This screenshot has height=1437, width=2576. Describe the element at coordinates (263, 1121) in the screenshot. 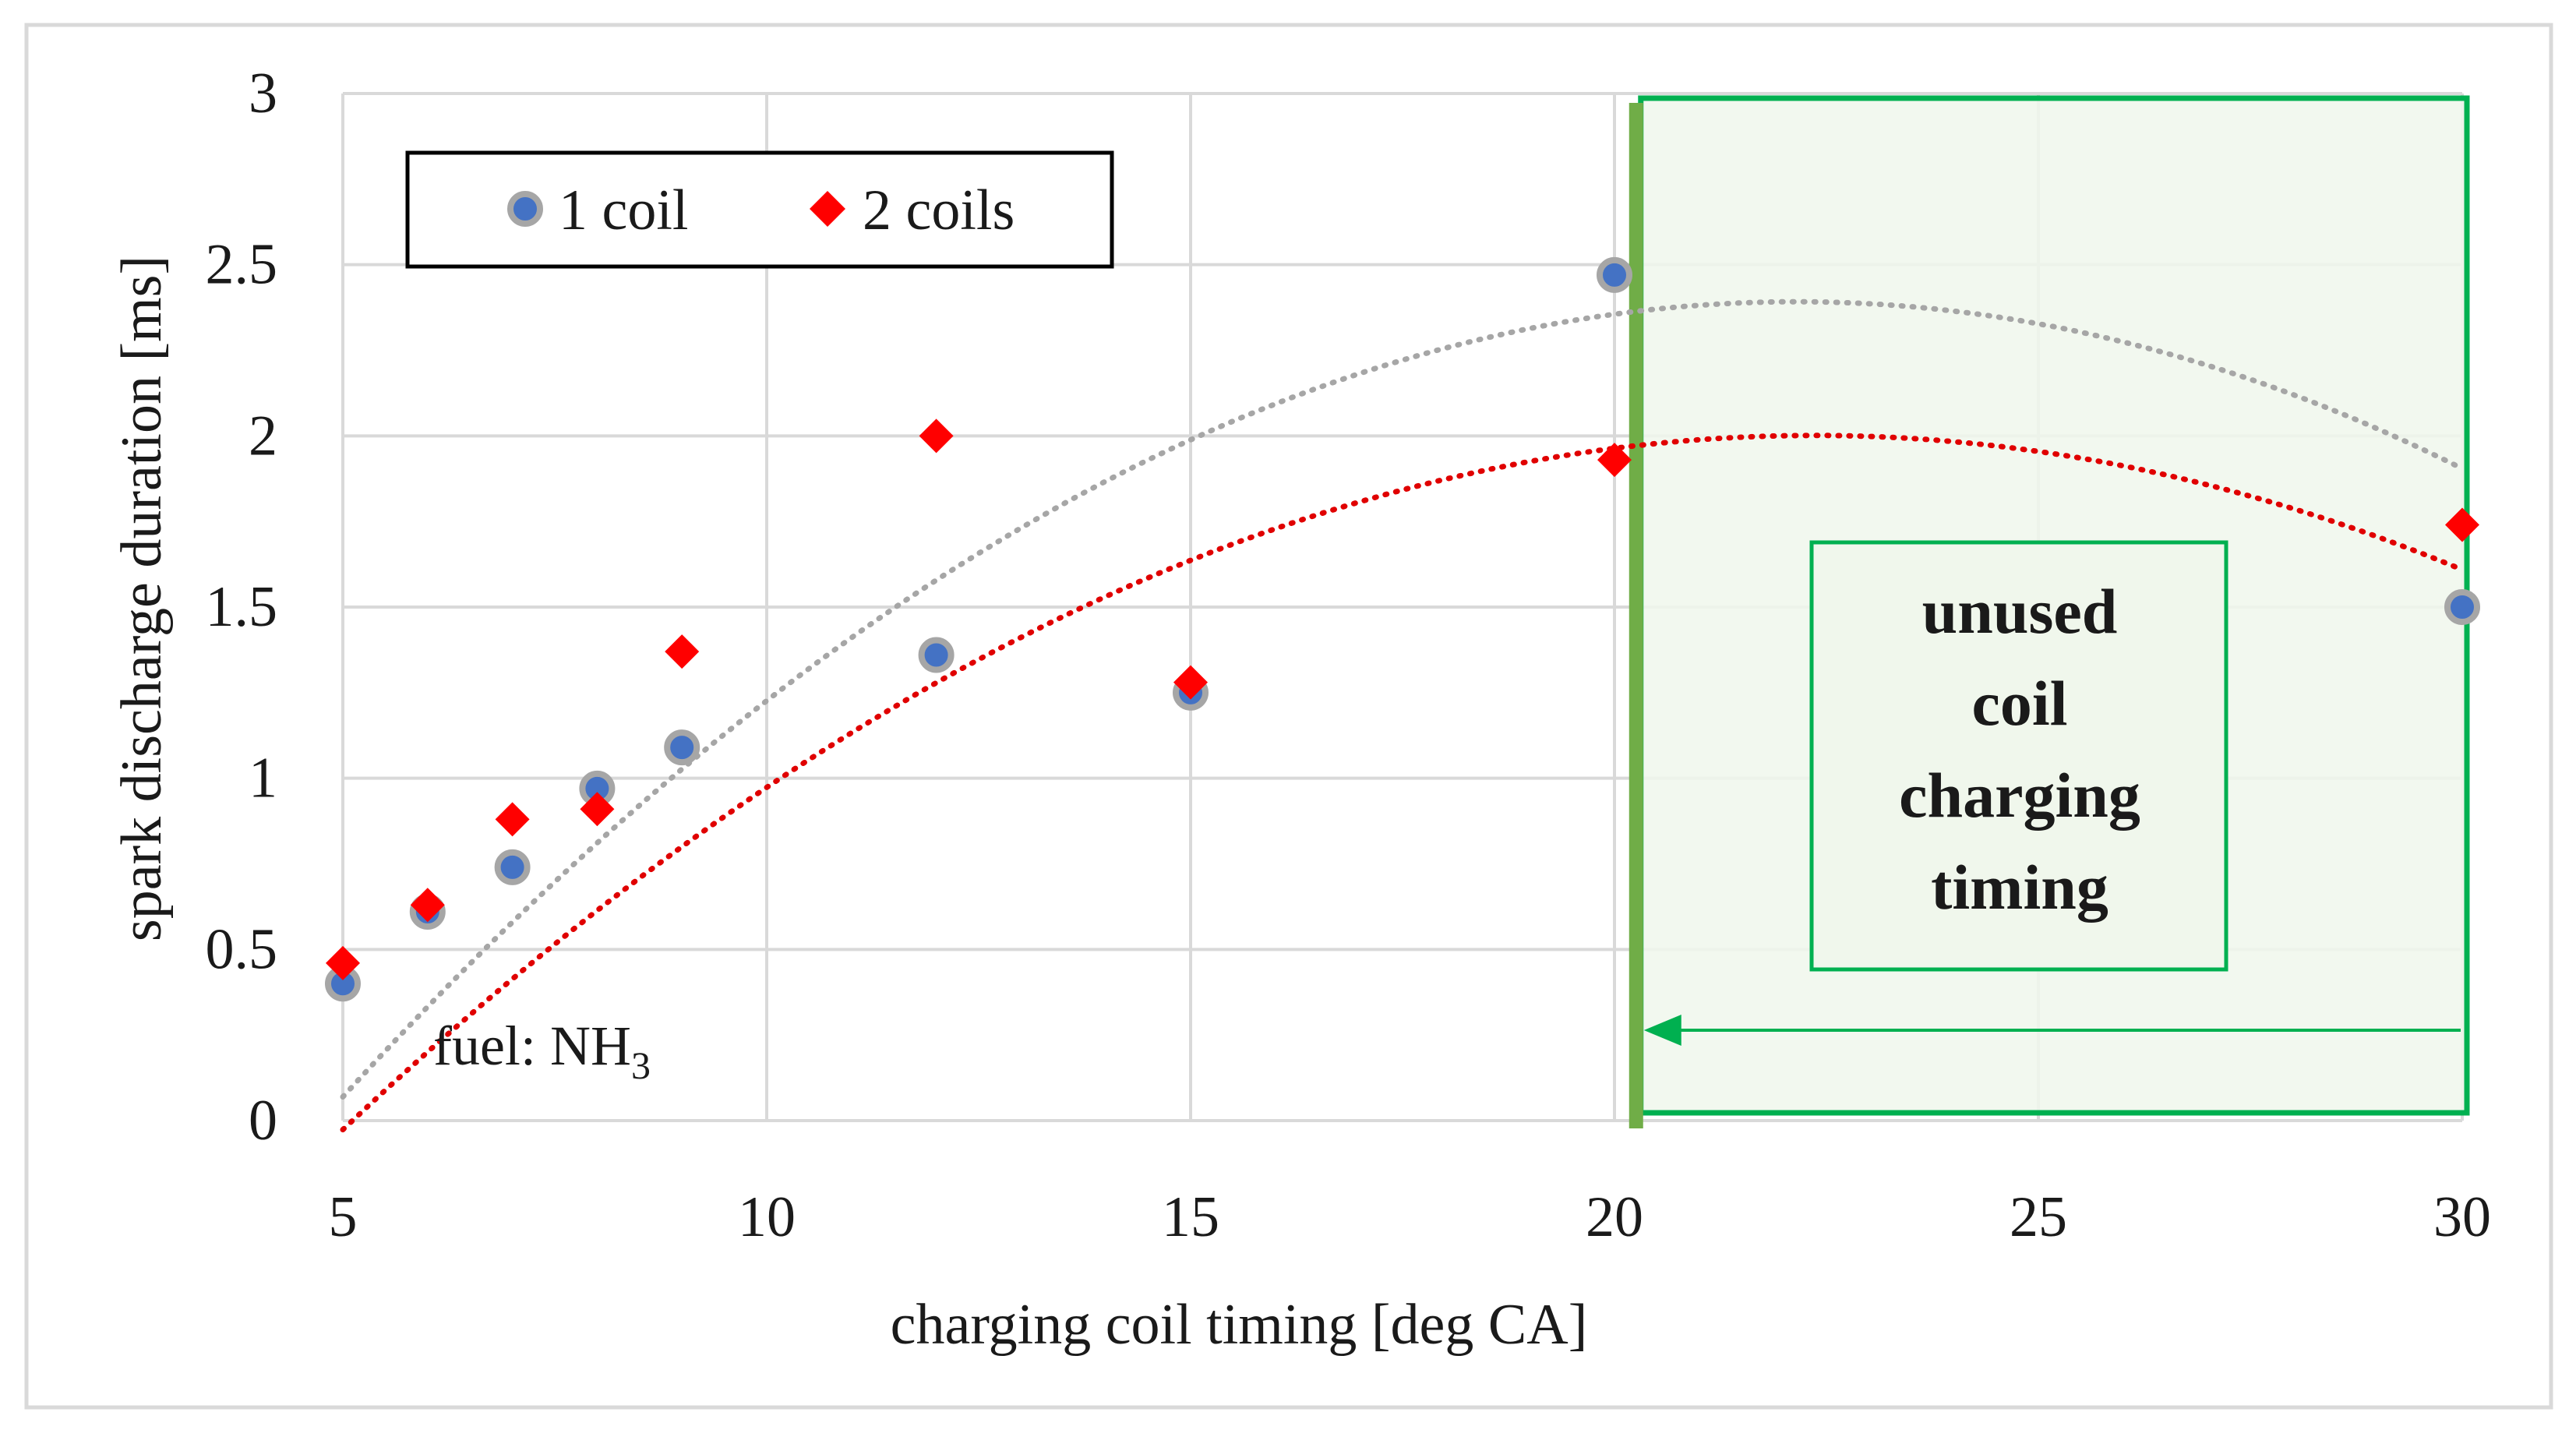

I see `y-tick-label: 0` at that location.